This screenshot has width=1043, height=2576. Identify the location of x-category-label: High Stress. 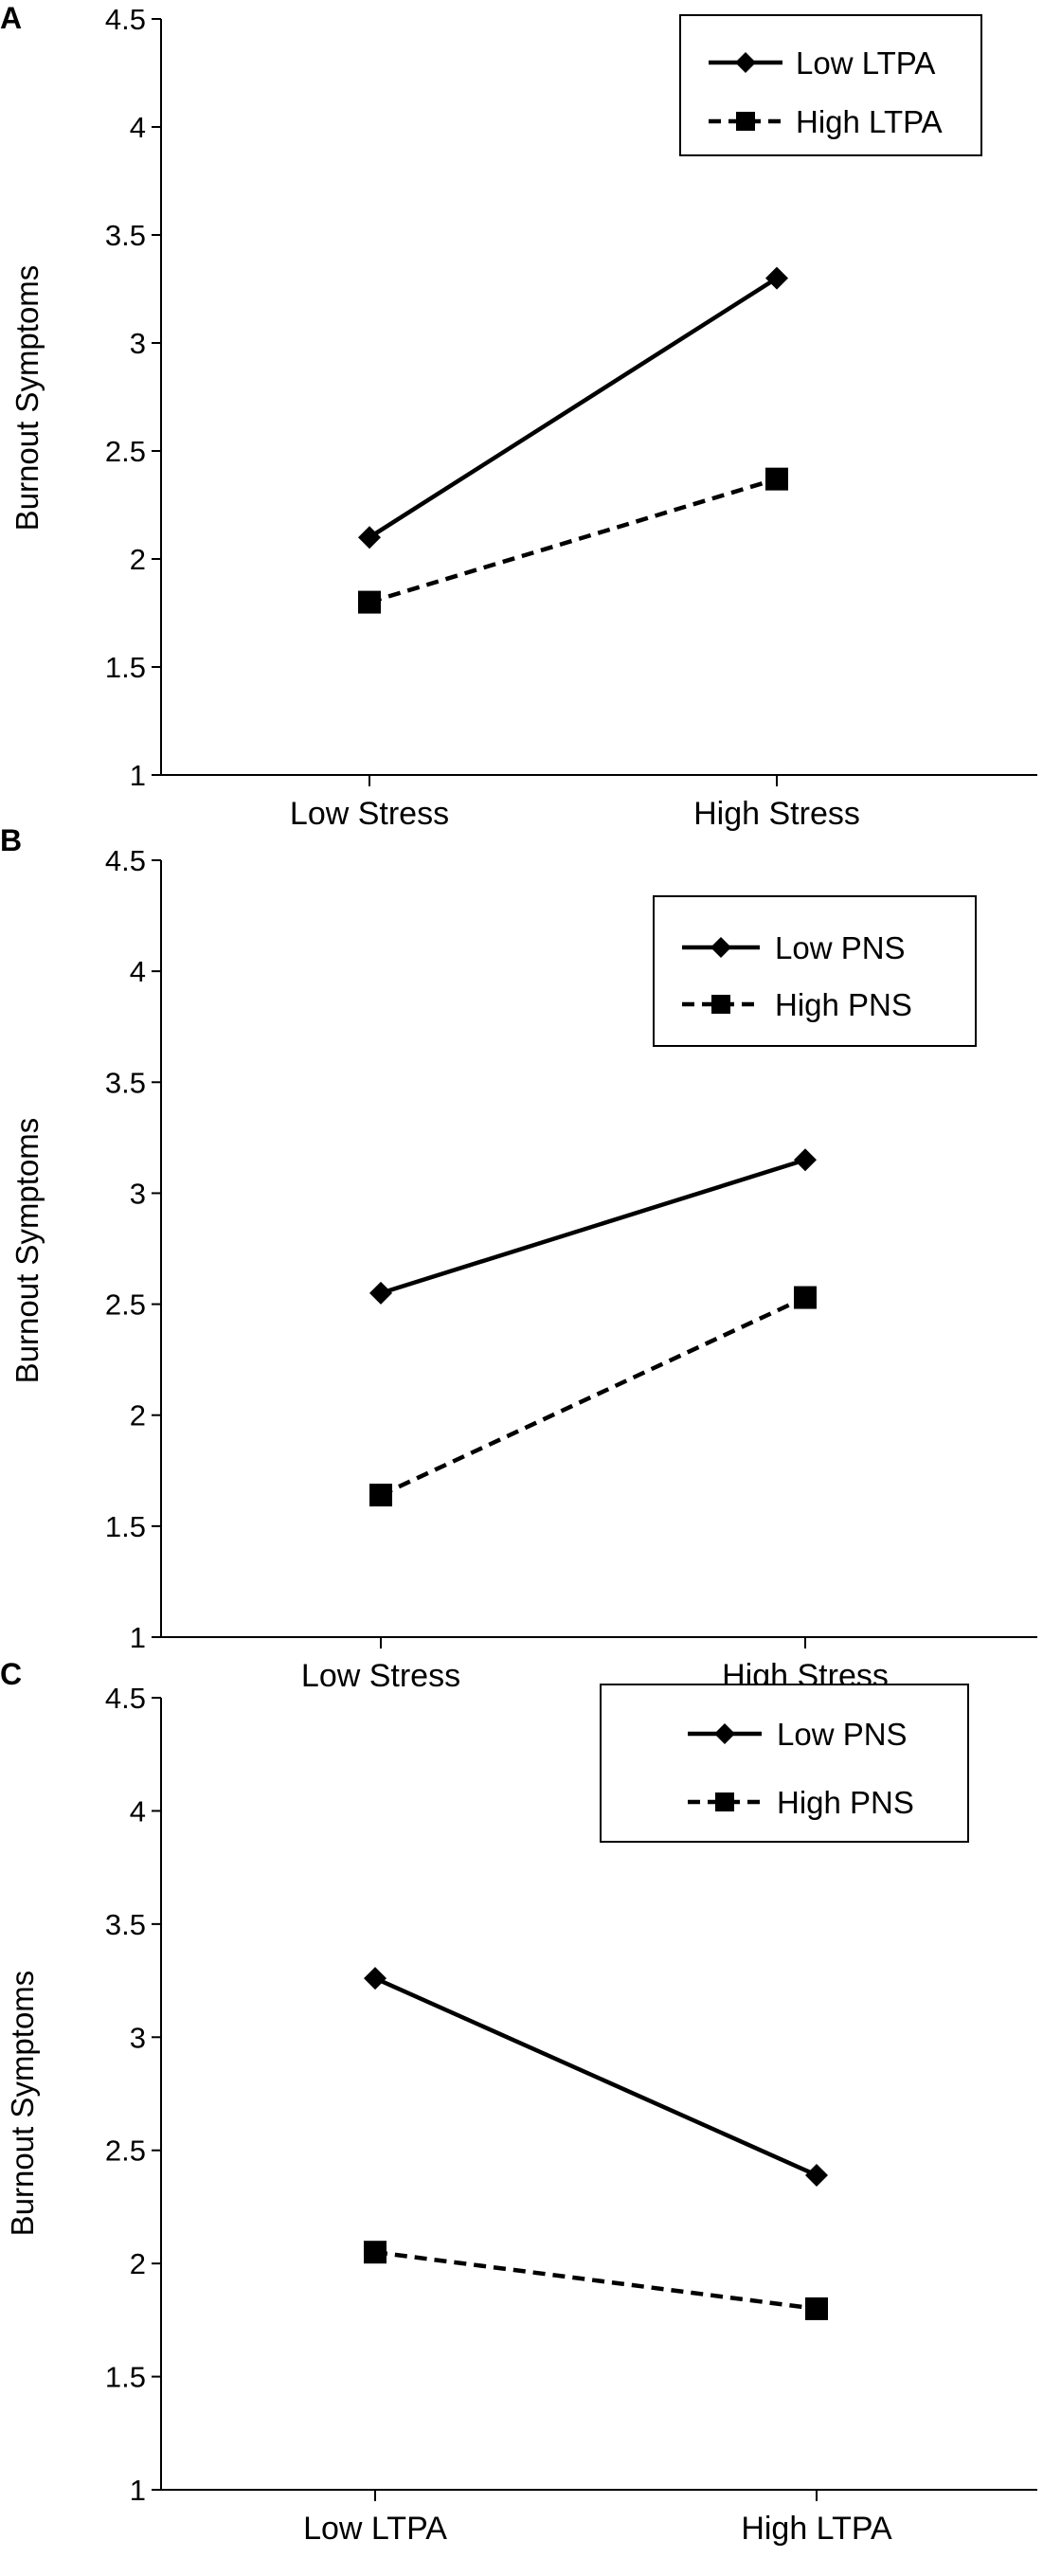
(776, 814).